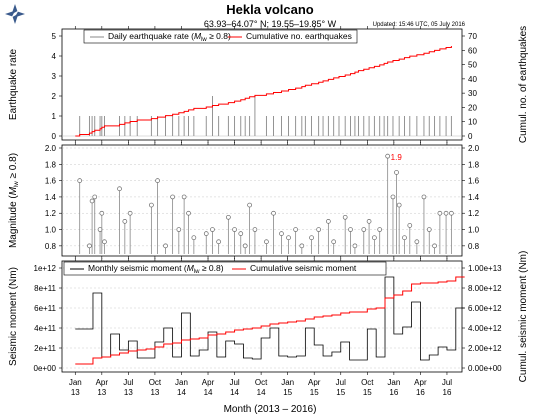  What do you see at coordinates (211, 268) in the screenshot?
I see `legend-label-monthly-part: ≥ 0.8)` at bounding box center [211, 268].